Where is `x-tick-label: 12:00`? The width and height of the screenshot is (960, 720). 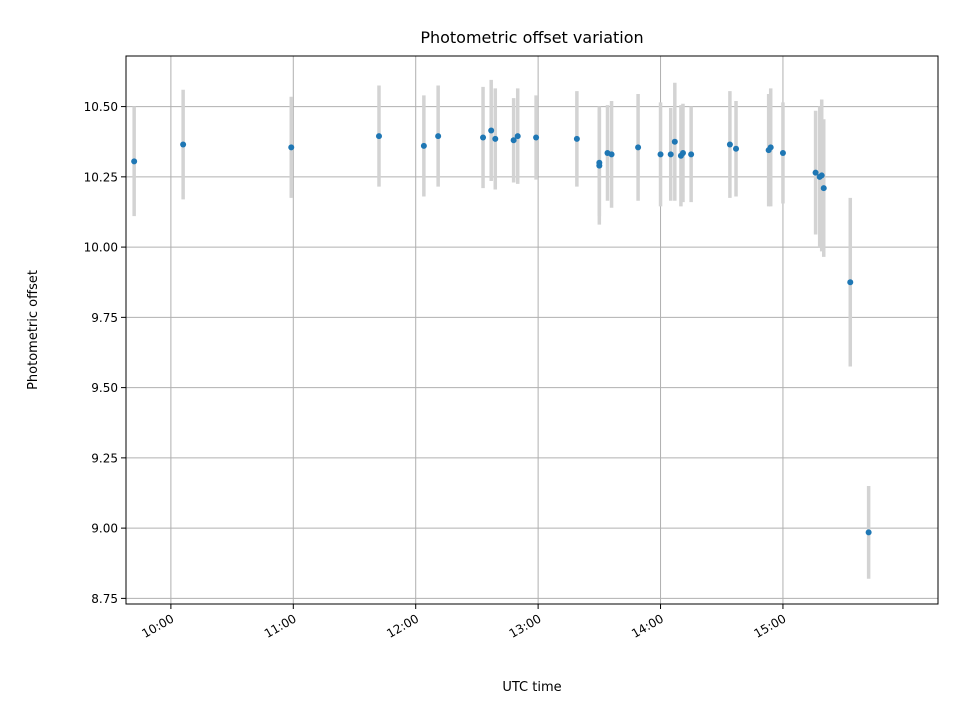
x-tick-label: 12:00 is located at coordinates (402, 625).